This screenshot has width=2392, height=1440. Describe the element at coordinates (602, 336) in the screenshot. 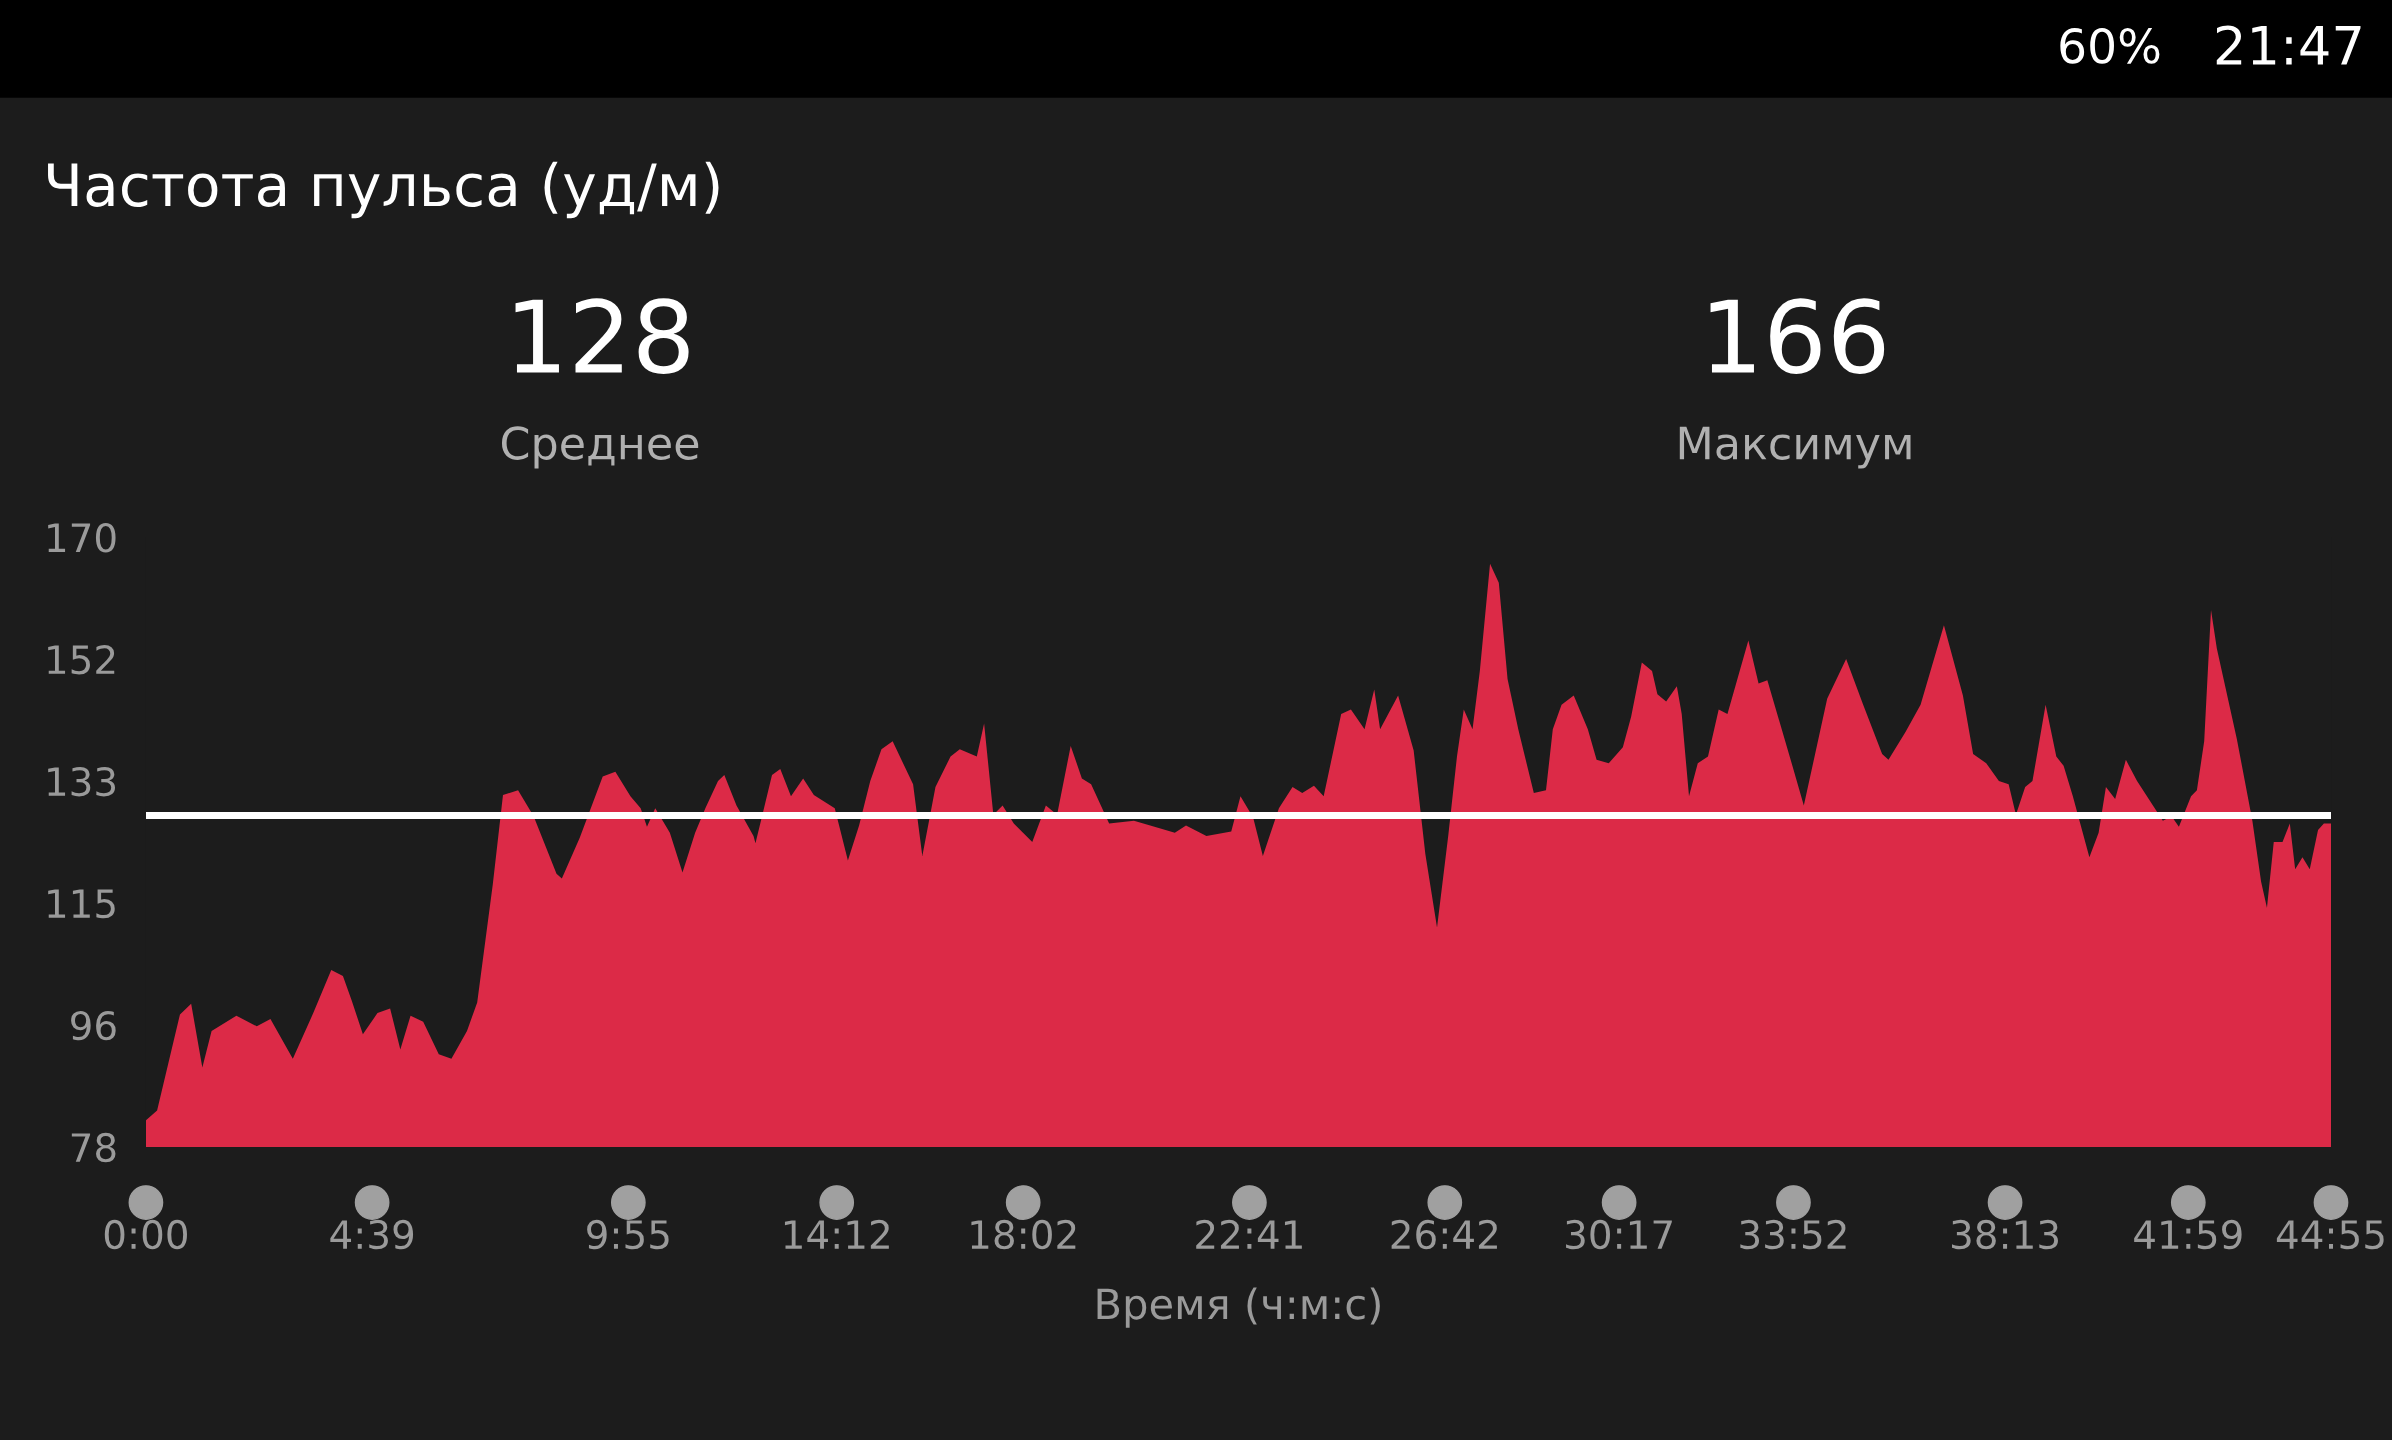

I see `text: 128` at that location.